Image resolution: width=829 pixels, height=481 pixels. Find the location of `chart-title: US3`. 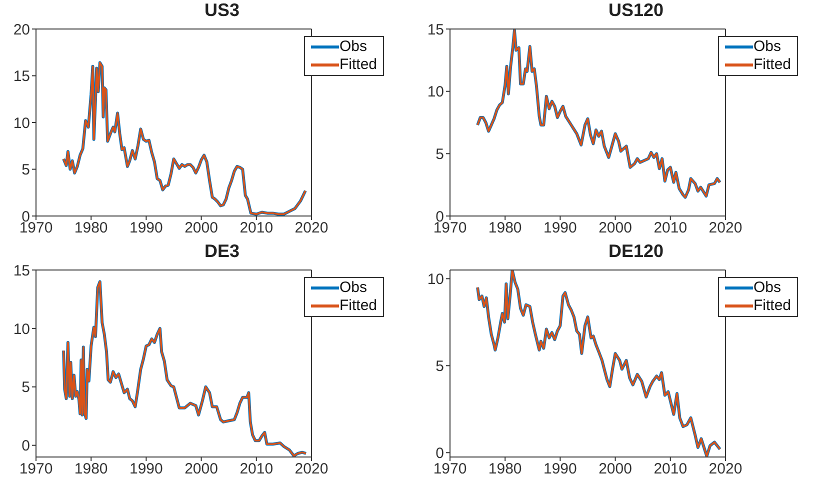

chart-title: US3 is located at coordinates (221, 11).